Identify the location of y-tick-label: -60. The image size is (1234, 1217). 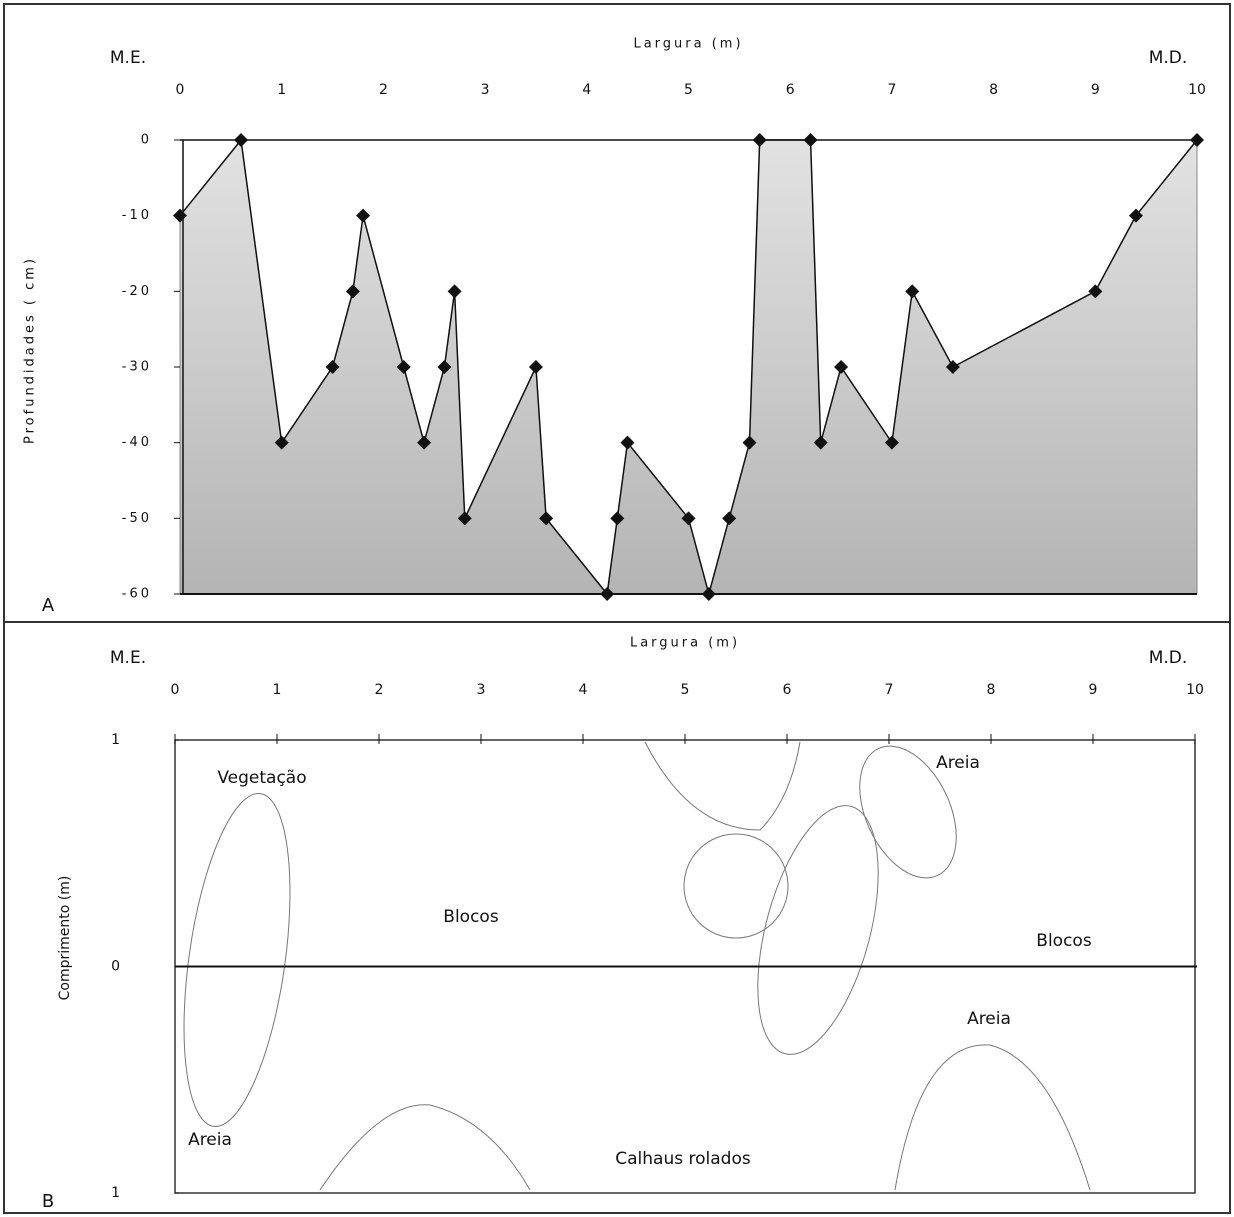
(137, 594).